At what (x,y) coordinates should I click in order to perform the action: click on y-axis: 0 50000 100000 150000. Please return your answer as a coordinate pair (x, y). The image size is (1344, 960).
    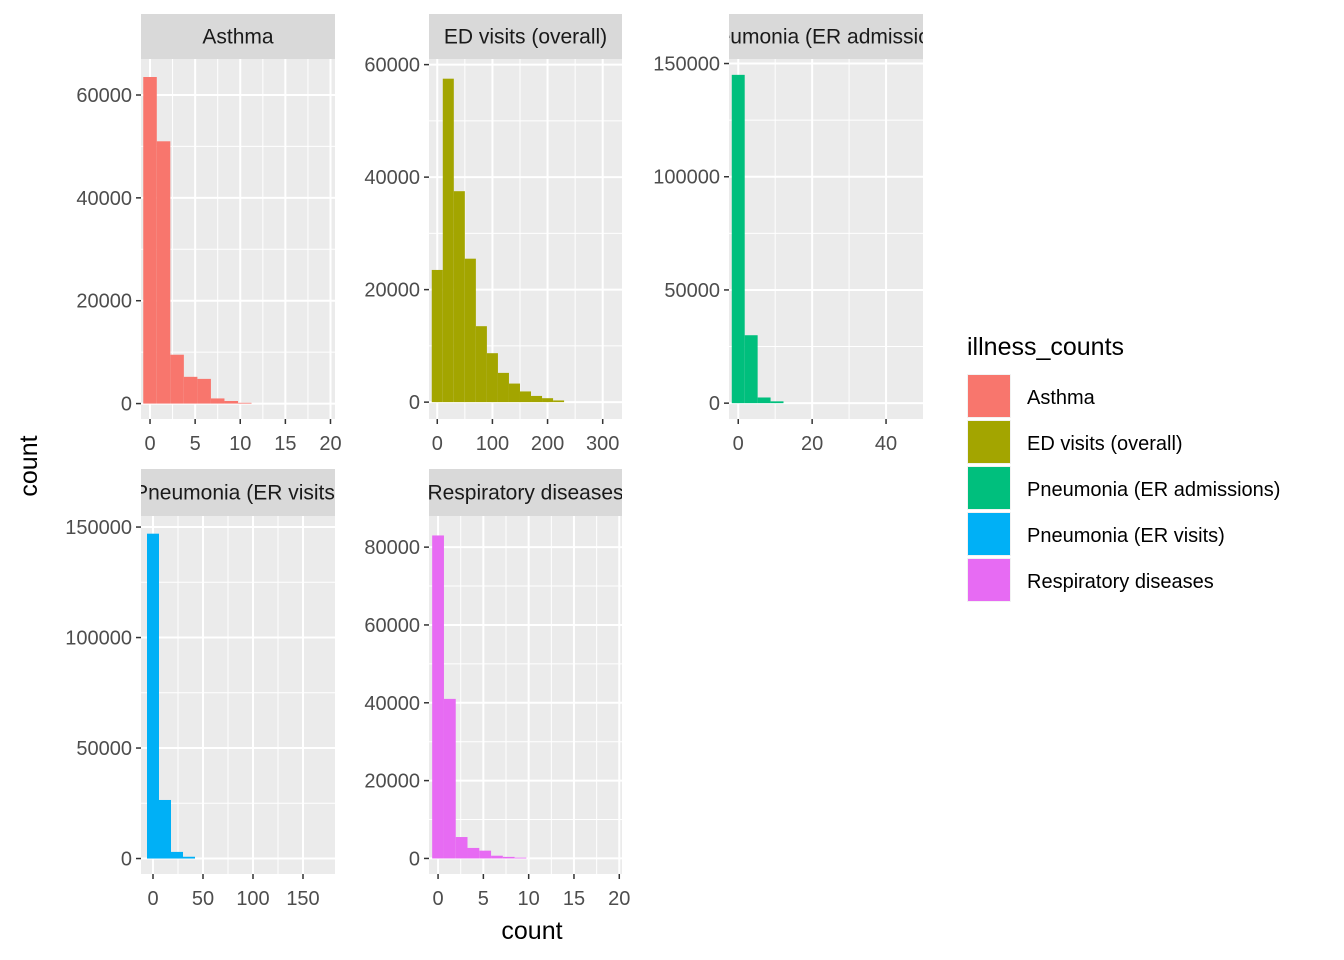
    Looking at the image, I should click on (691, 234).